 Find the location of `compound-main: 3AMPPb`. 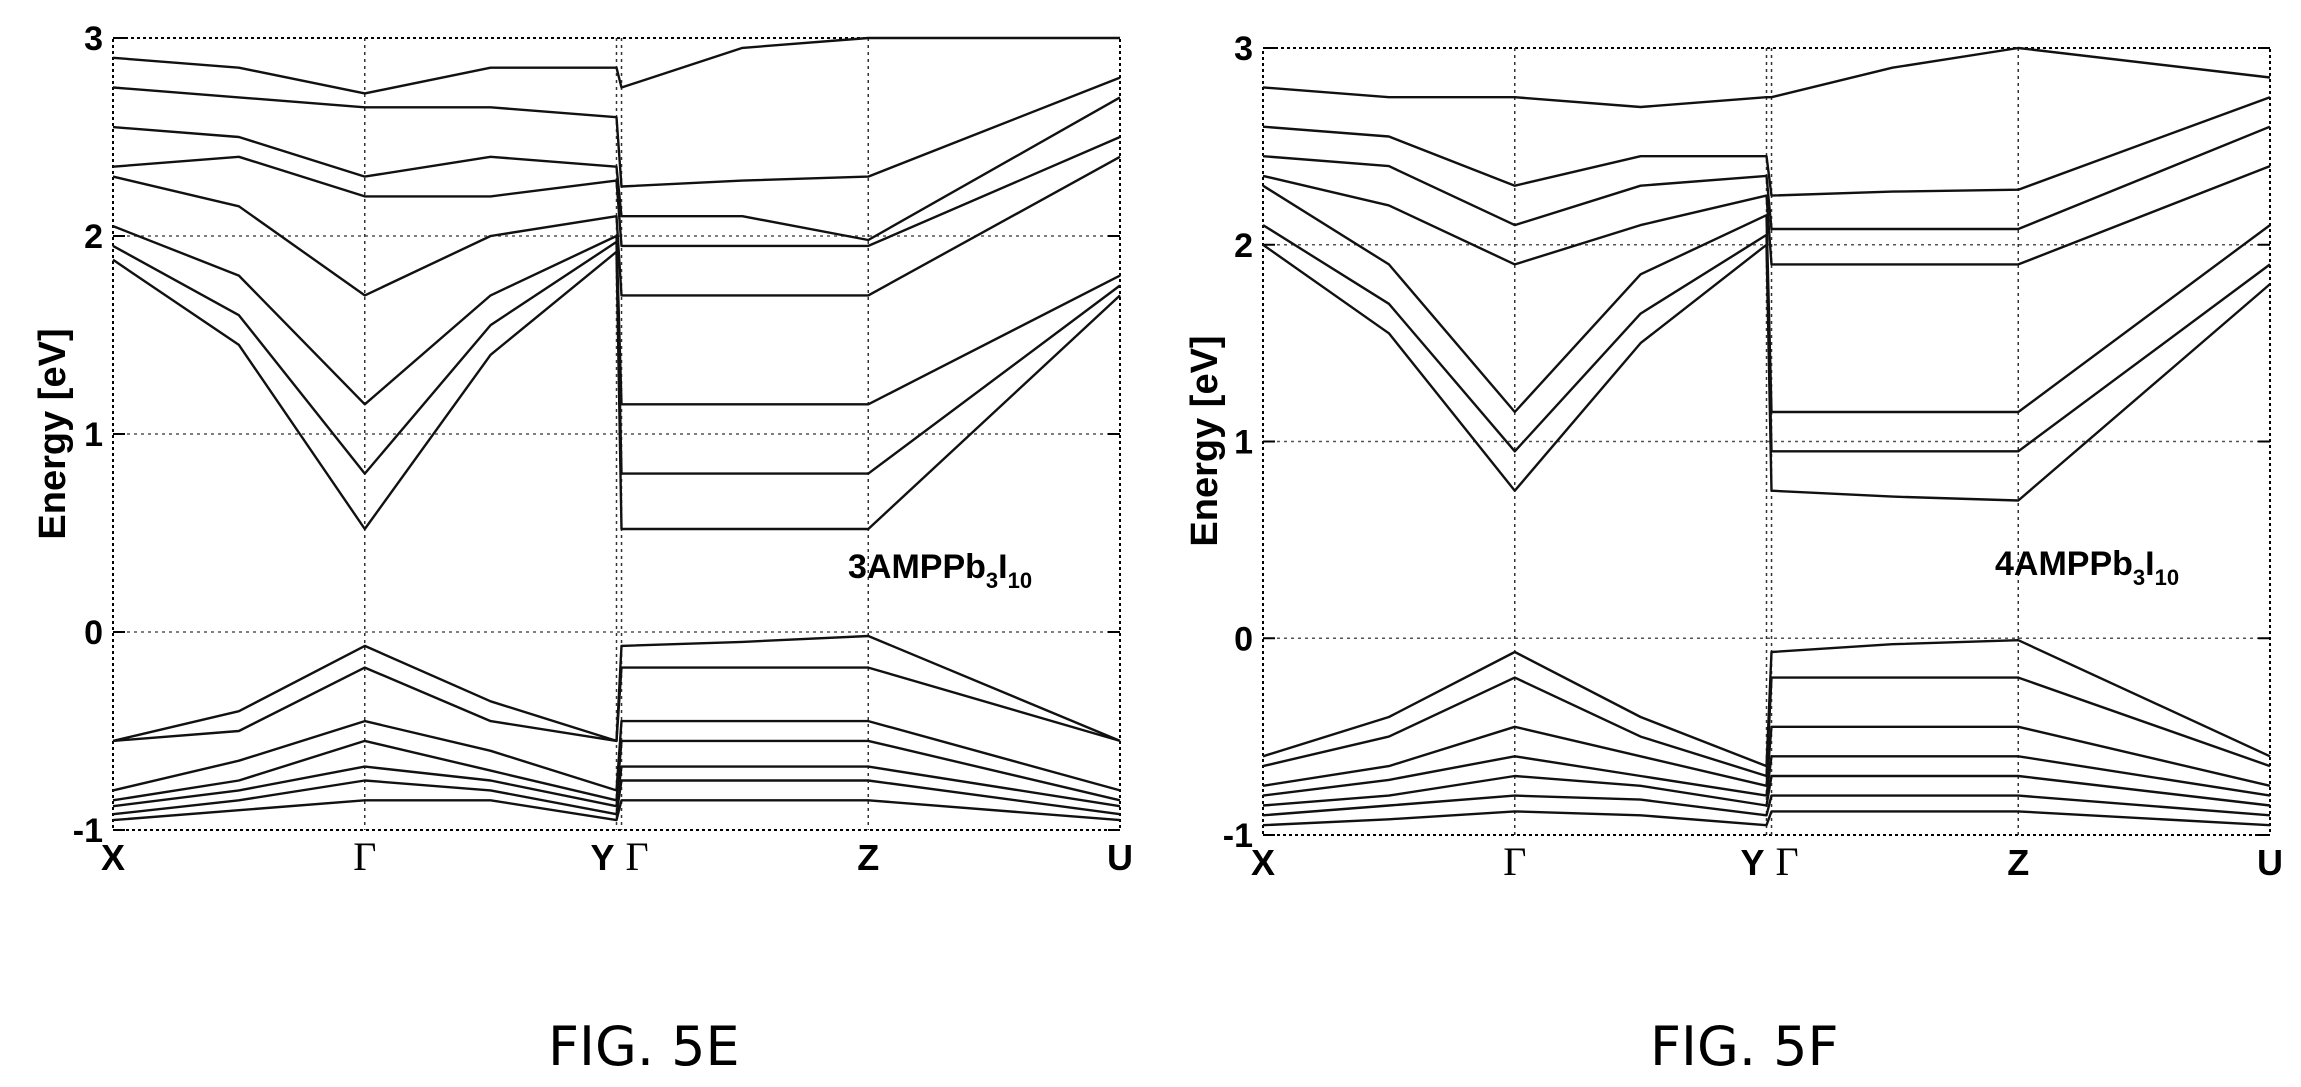

compound-main: 3AMPPb is located at coordinates (917, 567).